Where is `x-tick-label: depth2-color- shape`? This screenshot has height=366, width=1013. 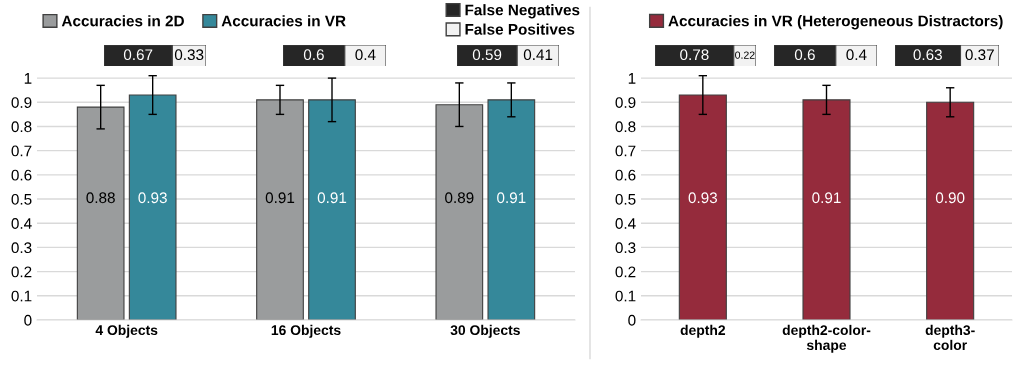 x-tick-label: depth2-color- shape is located at coordinates (826, 338).